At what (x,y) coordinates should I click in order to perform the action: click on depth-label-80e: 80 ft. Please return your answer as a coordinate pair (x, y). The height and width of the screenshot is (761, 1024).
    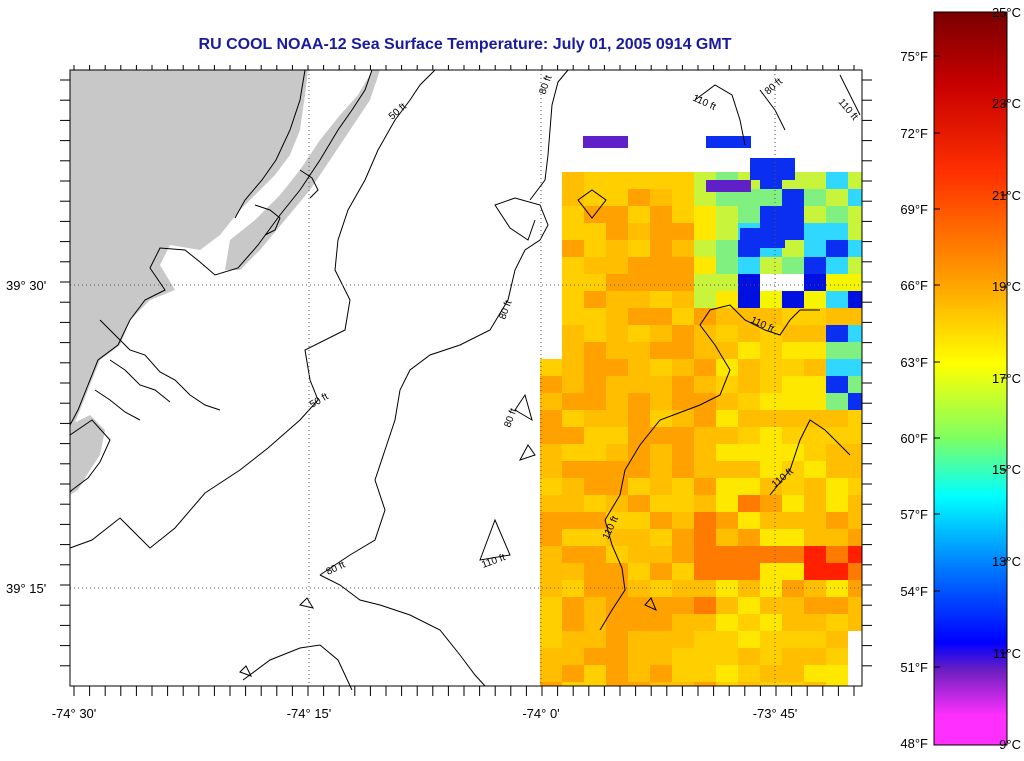
    Looking at the image, I should click on (774, 86).